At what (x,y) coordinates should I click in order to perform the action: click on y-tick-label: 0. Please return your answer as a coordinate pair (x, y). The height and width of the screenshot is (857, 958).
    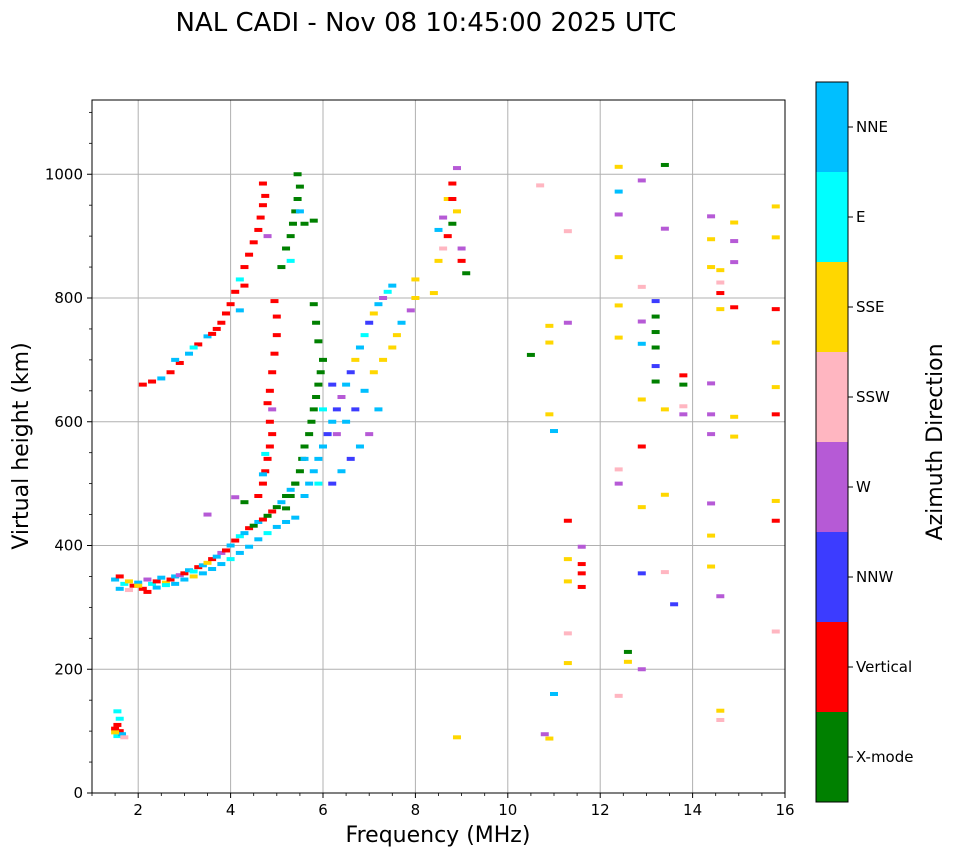
    Looking at the image, I should click on (78, 793).